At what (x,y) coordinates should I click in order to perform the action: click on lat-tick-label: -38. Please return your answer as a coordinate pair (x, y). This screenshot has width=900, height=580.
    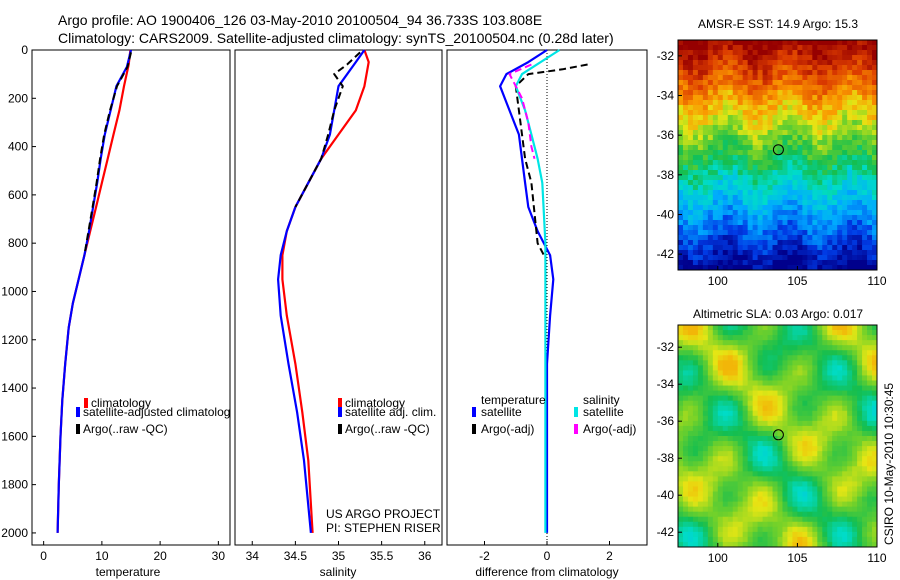
    Looking at the image, I should click on (666, 458).